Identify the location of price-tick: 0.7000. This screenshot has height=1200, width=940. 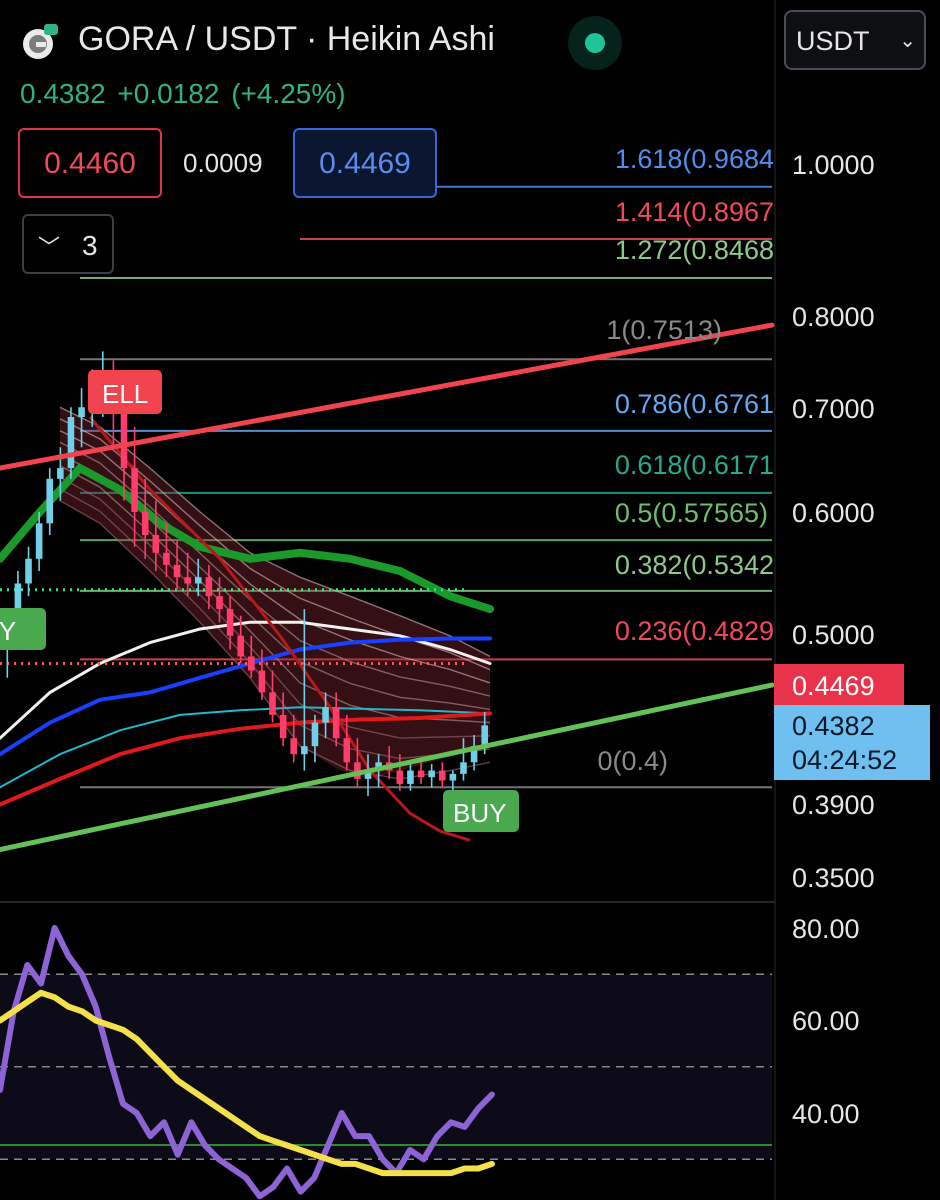
(833, 409).